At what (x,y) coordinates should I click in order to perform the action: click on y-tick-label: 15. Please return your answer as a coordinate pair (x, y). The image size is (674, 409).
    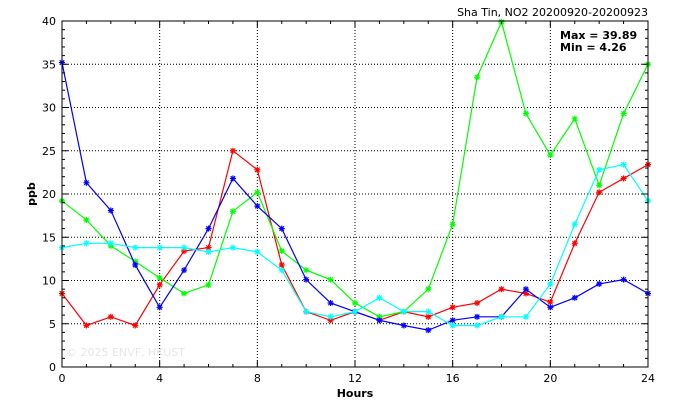
    Looking at the image, I should click on (49, 237).